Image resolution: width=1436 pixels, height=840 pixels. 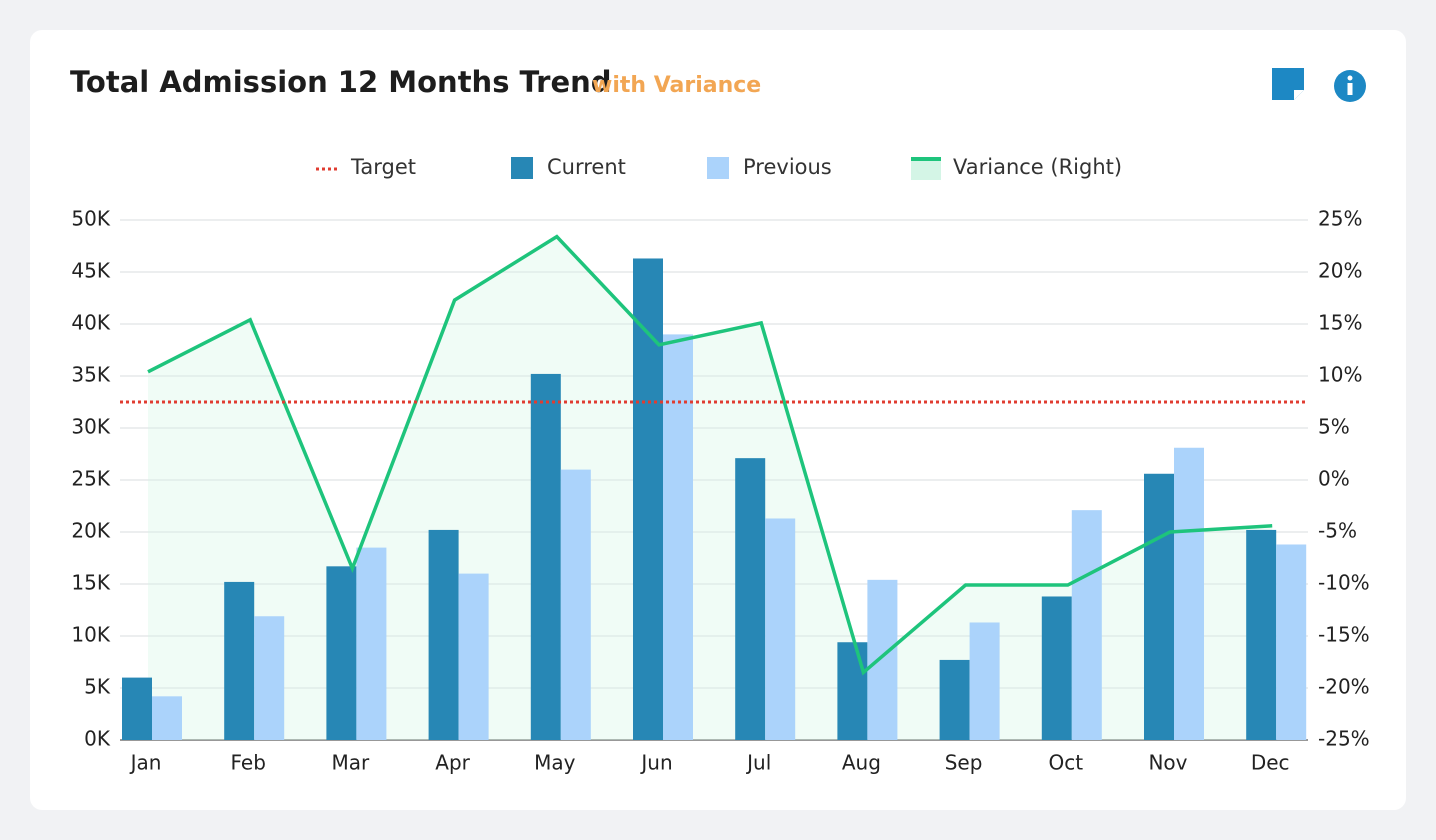 What do you see at coordinates (1334, 479) in the screenshot?
I see `y2-tick-label: 0%` at bounding box center [1334, 479].